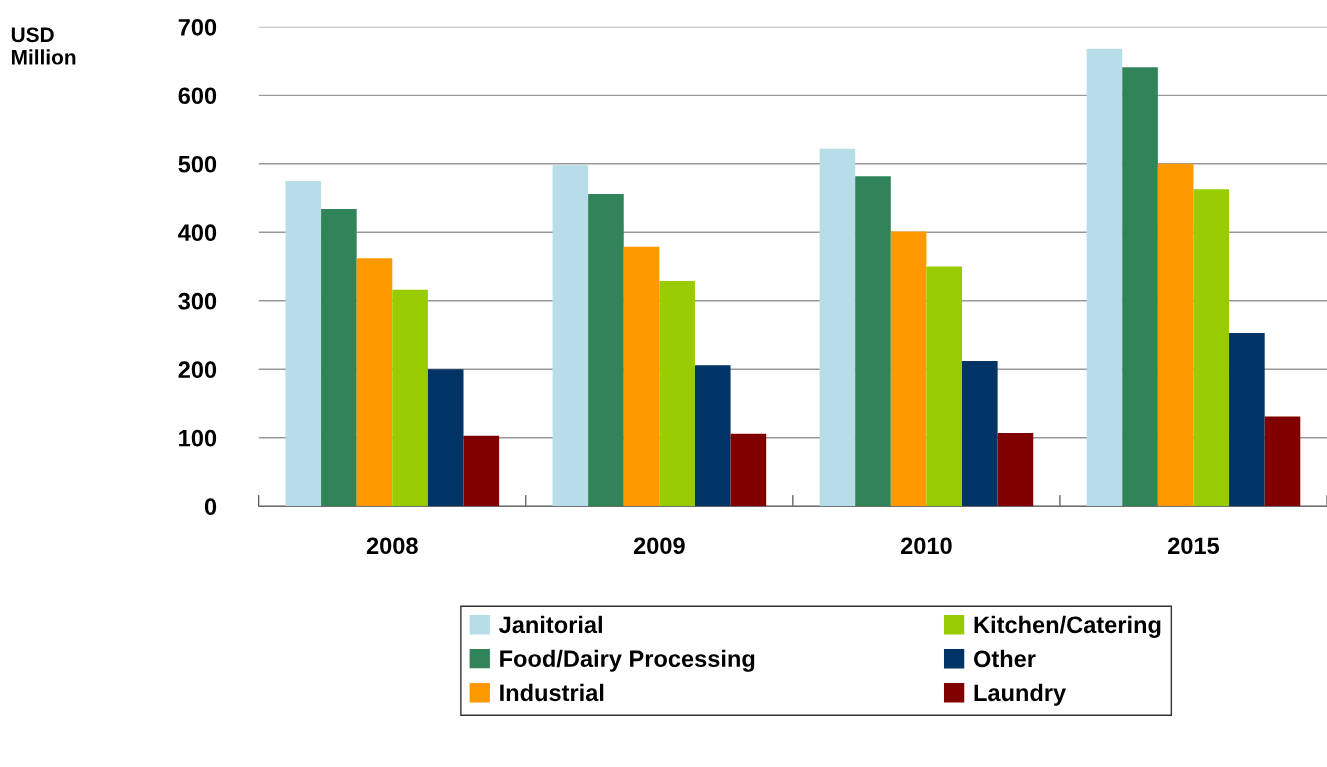 This screenshot has width=1327, height=767. Describe the element at coordinates (197, 233) in the screenshot. I see `y-tick-label: 400` at that location.